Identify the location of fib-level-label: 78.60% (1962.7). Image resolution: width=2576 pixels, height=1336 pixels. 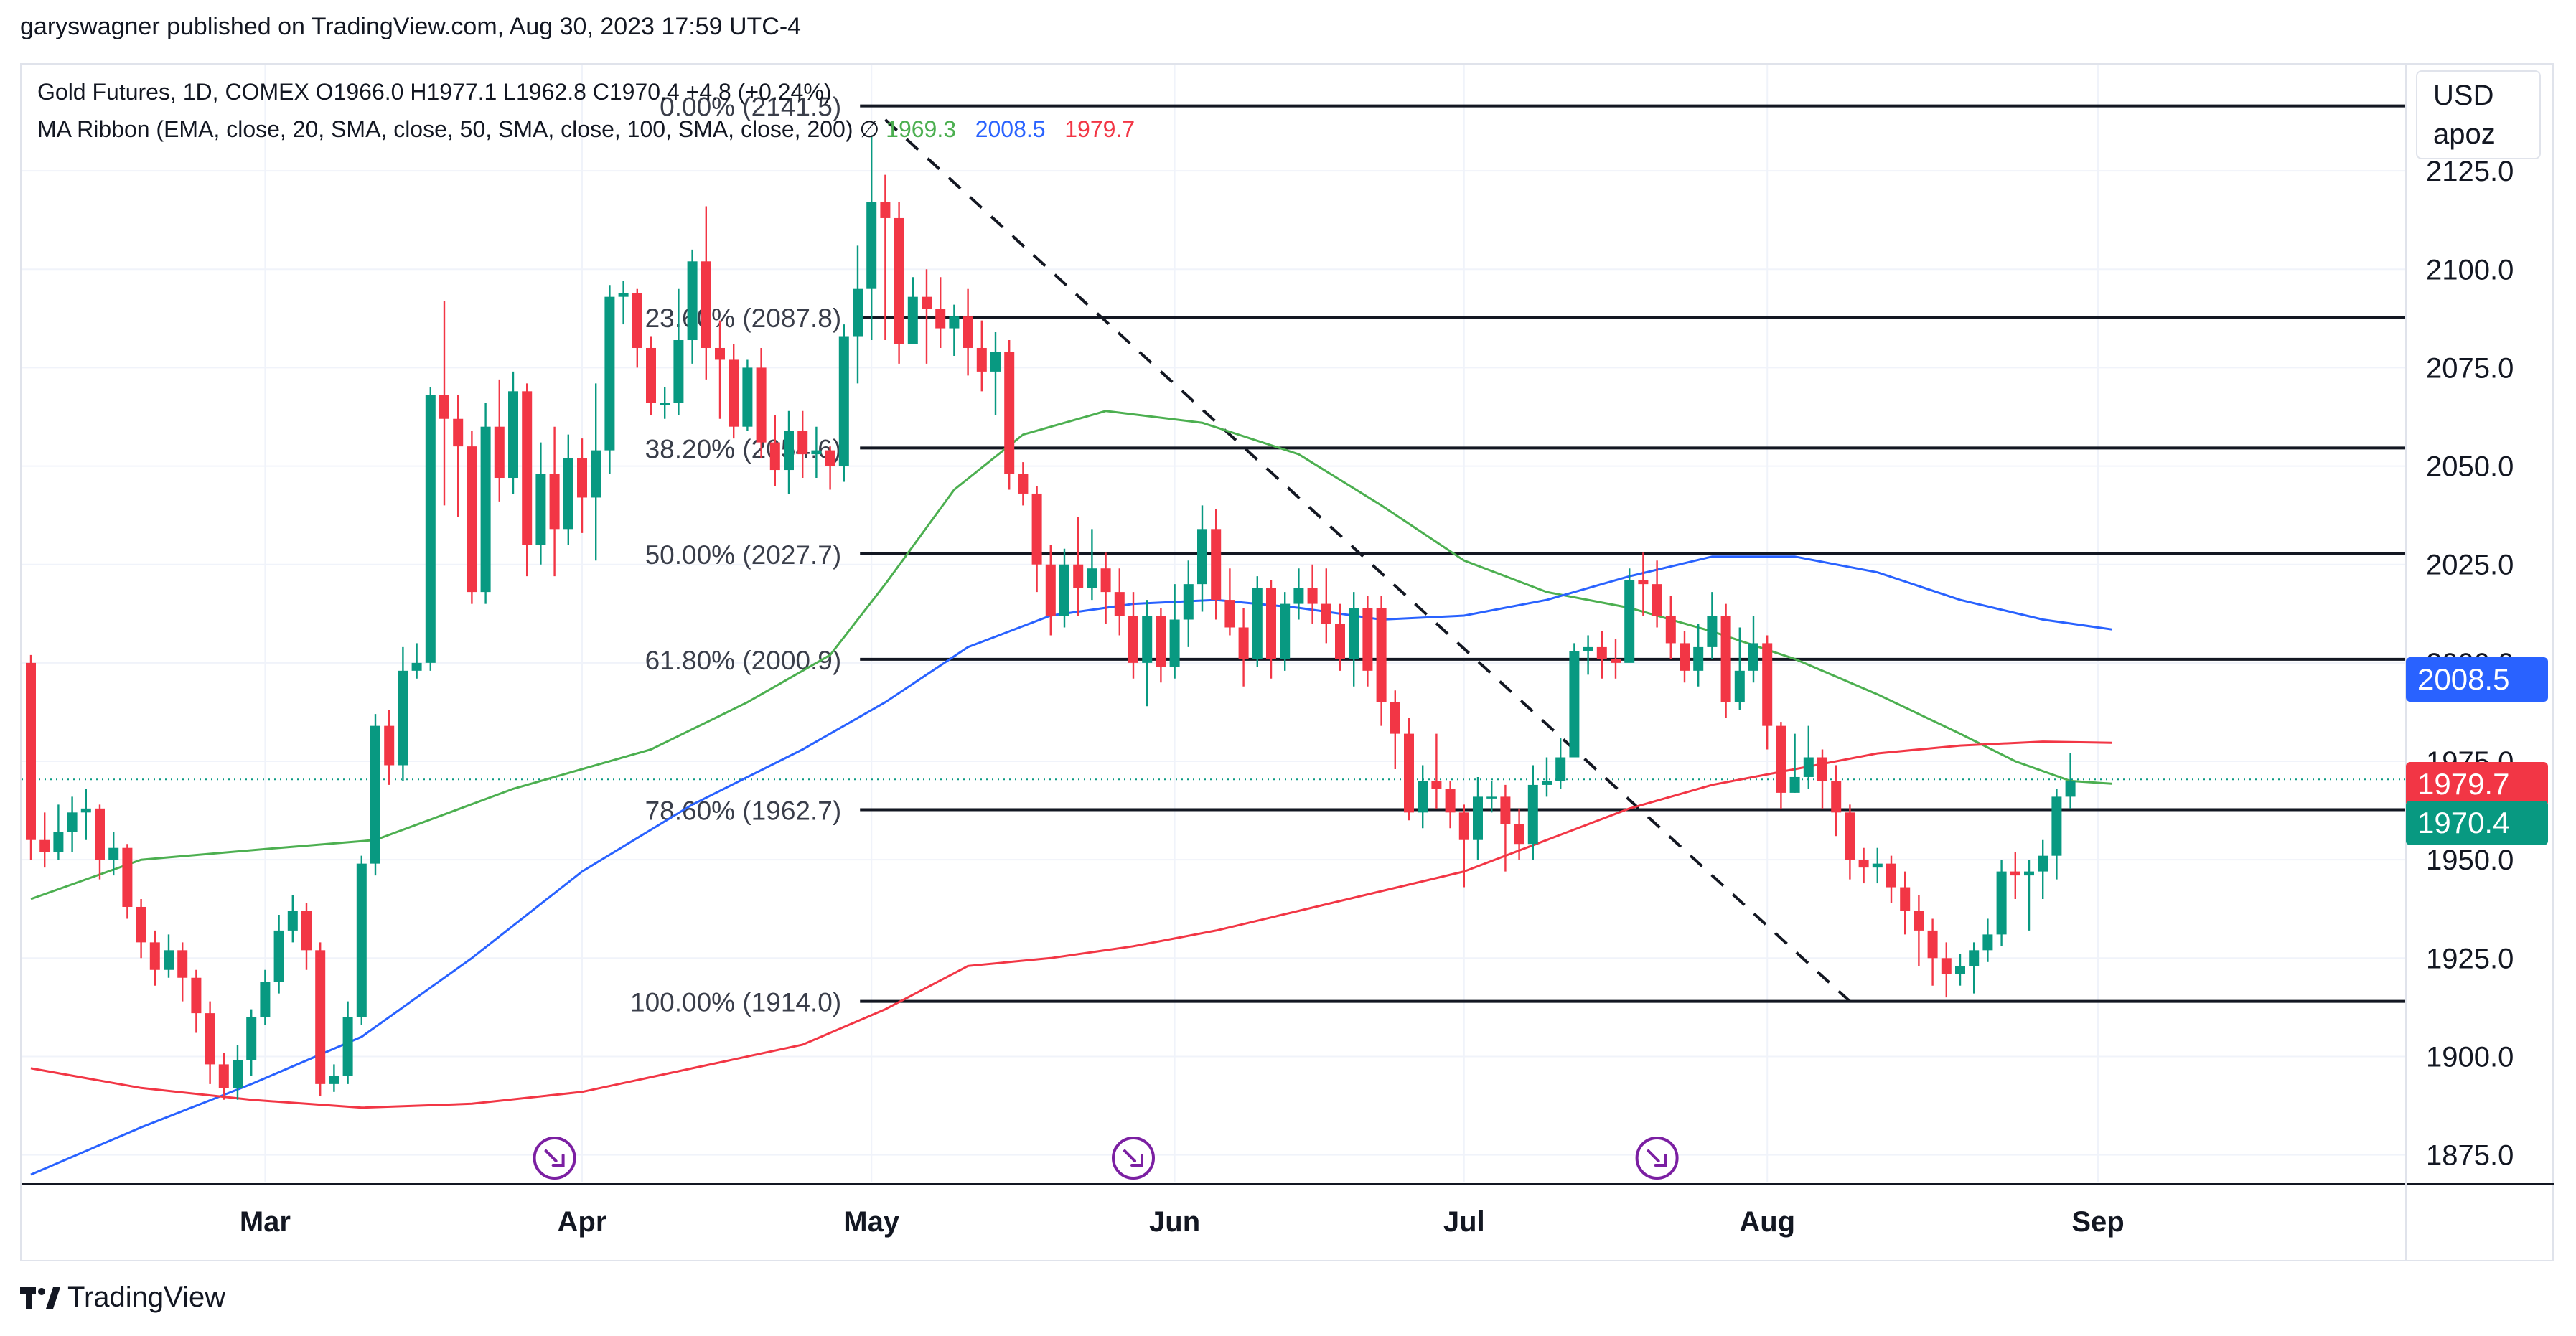
(744, 810).